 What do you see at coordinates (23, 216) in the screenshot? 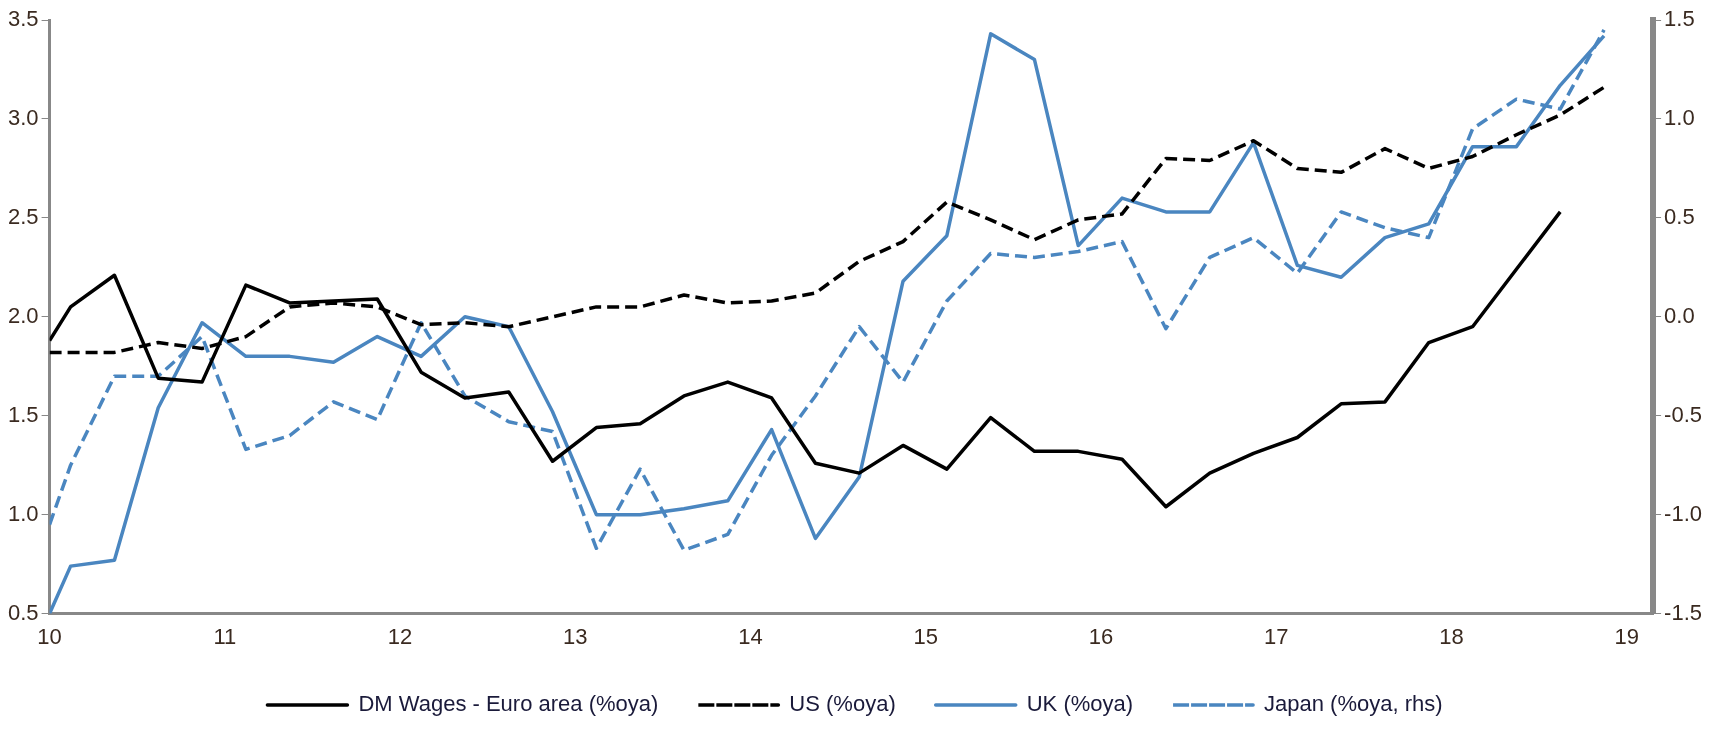
I see `y-tick-label: 2.5` at bounding box center [23, 216].